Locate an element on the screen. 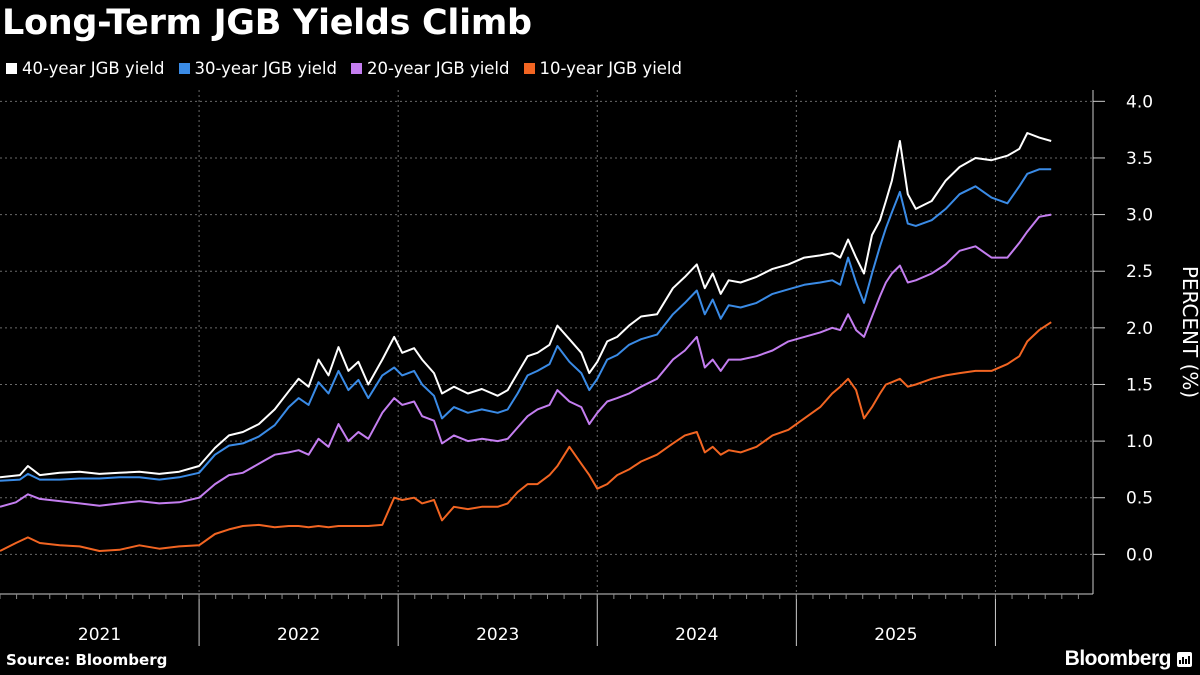 The width and height of the screenshot is (1200, 675). y-tick-label-2: 1.0 is located at coordinates (1139, 442).